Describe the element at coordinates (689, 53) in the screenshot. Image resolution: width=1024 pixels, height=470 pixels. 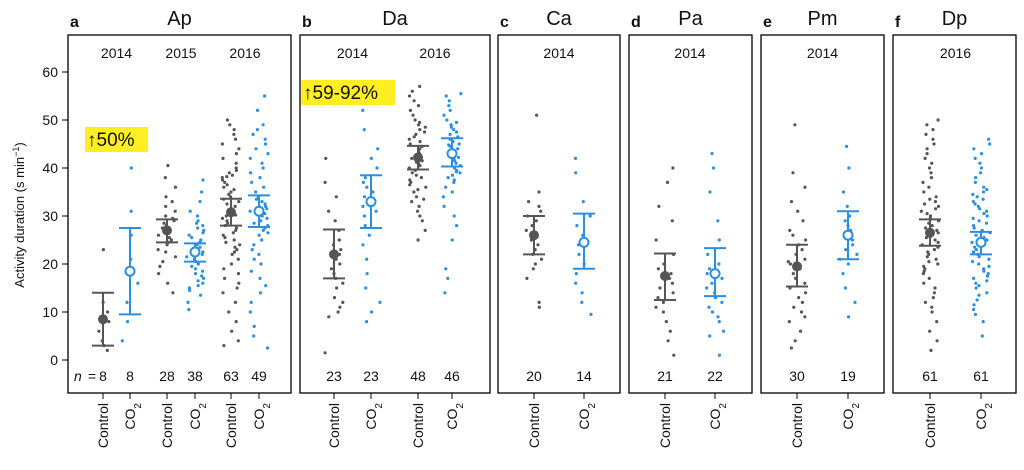
I see `year-label: 2014` at that location.